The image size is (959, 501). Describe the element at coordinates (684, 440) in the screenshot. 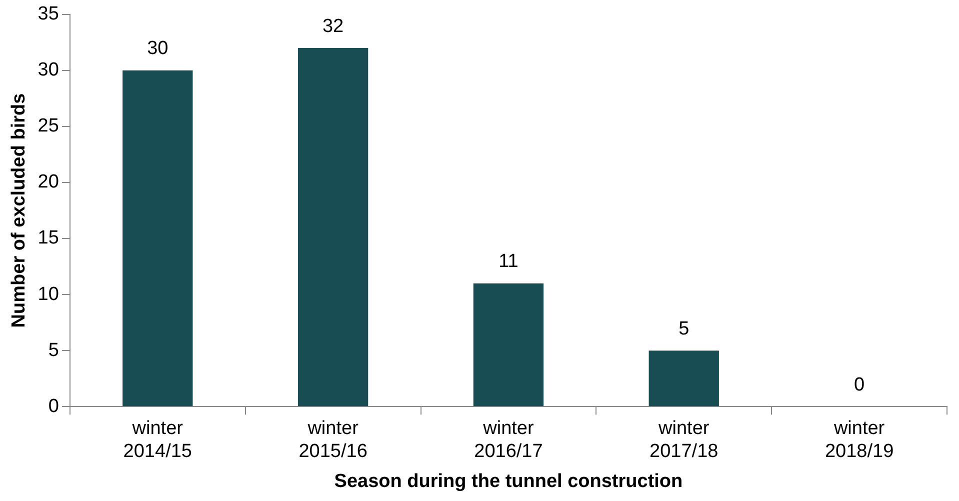

I see `x-tick-label: winter 2017/18` at that location.